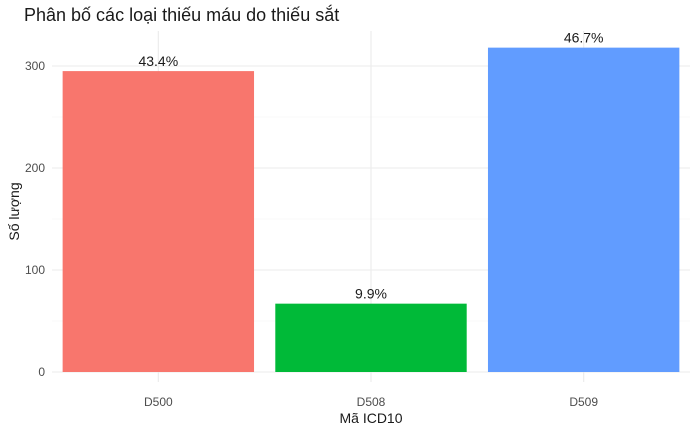 This screenshot has width=700, height=432. I want to click on y-tick-label: 300, so click(35, 66).